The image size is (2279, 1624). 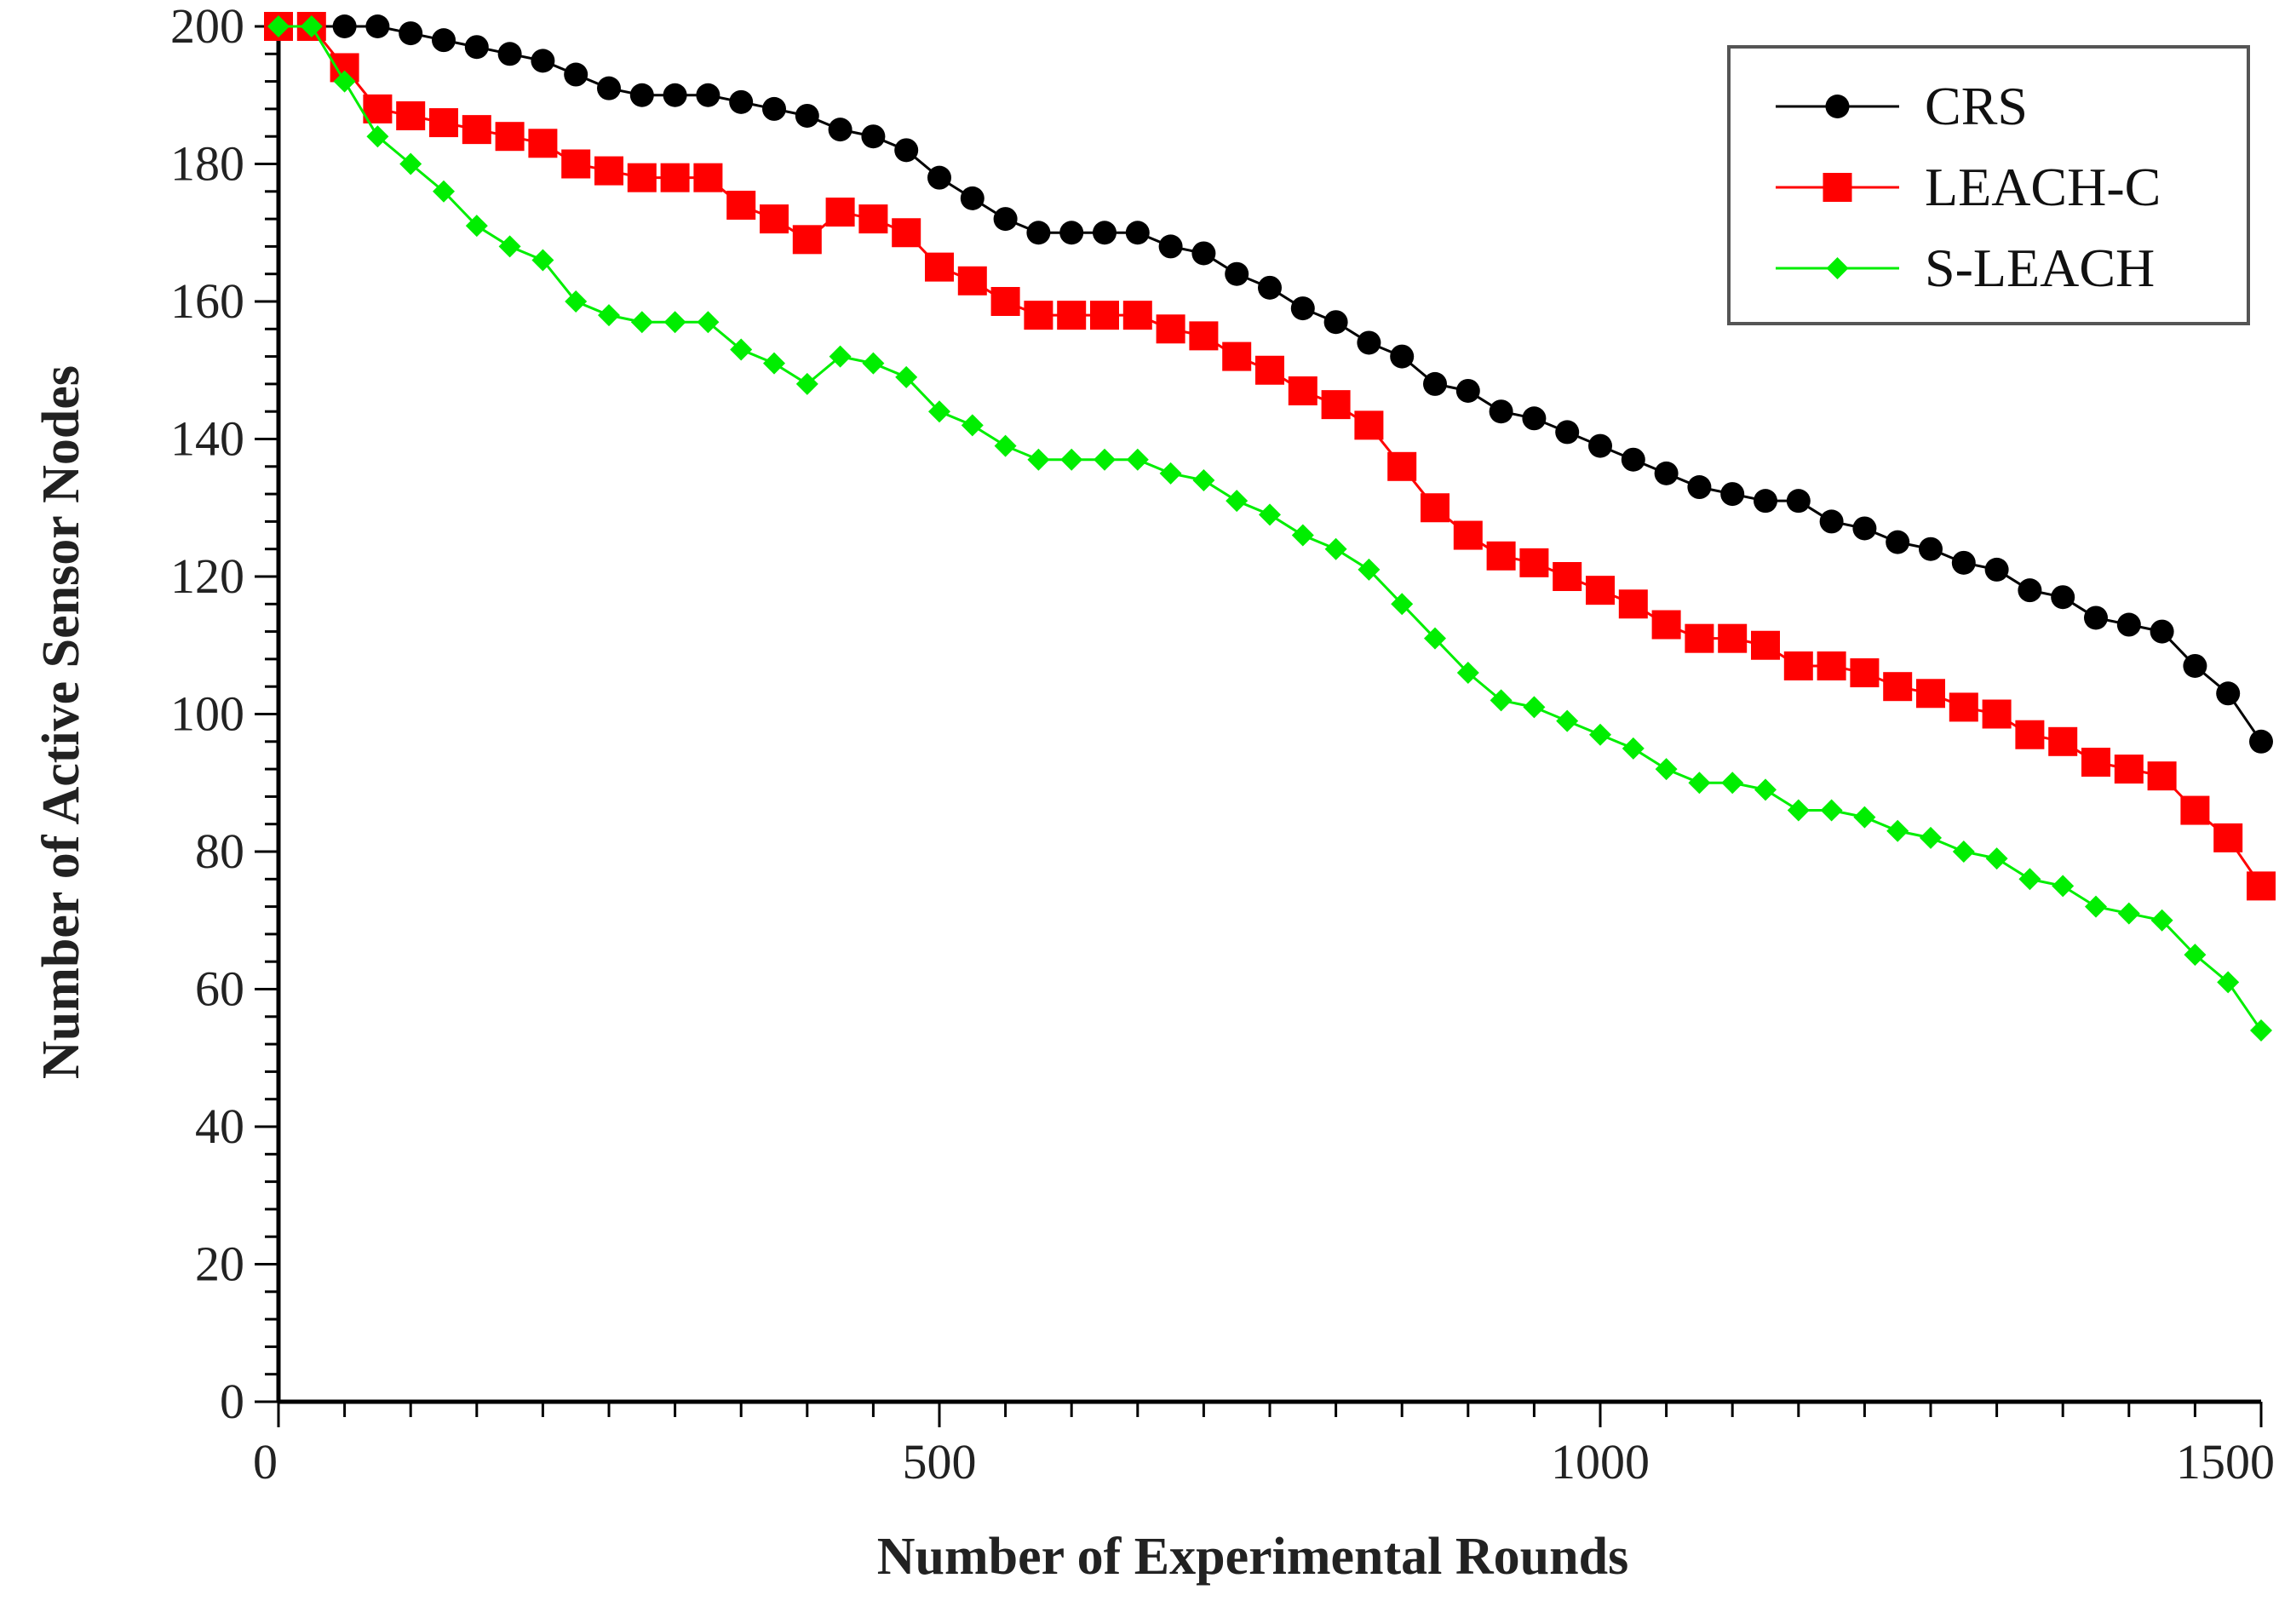 What do you see at coordinates (220, 851) in the screenshot?
I see `y-tick-label: 80` at bounding box center [220, 851].